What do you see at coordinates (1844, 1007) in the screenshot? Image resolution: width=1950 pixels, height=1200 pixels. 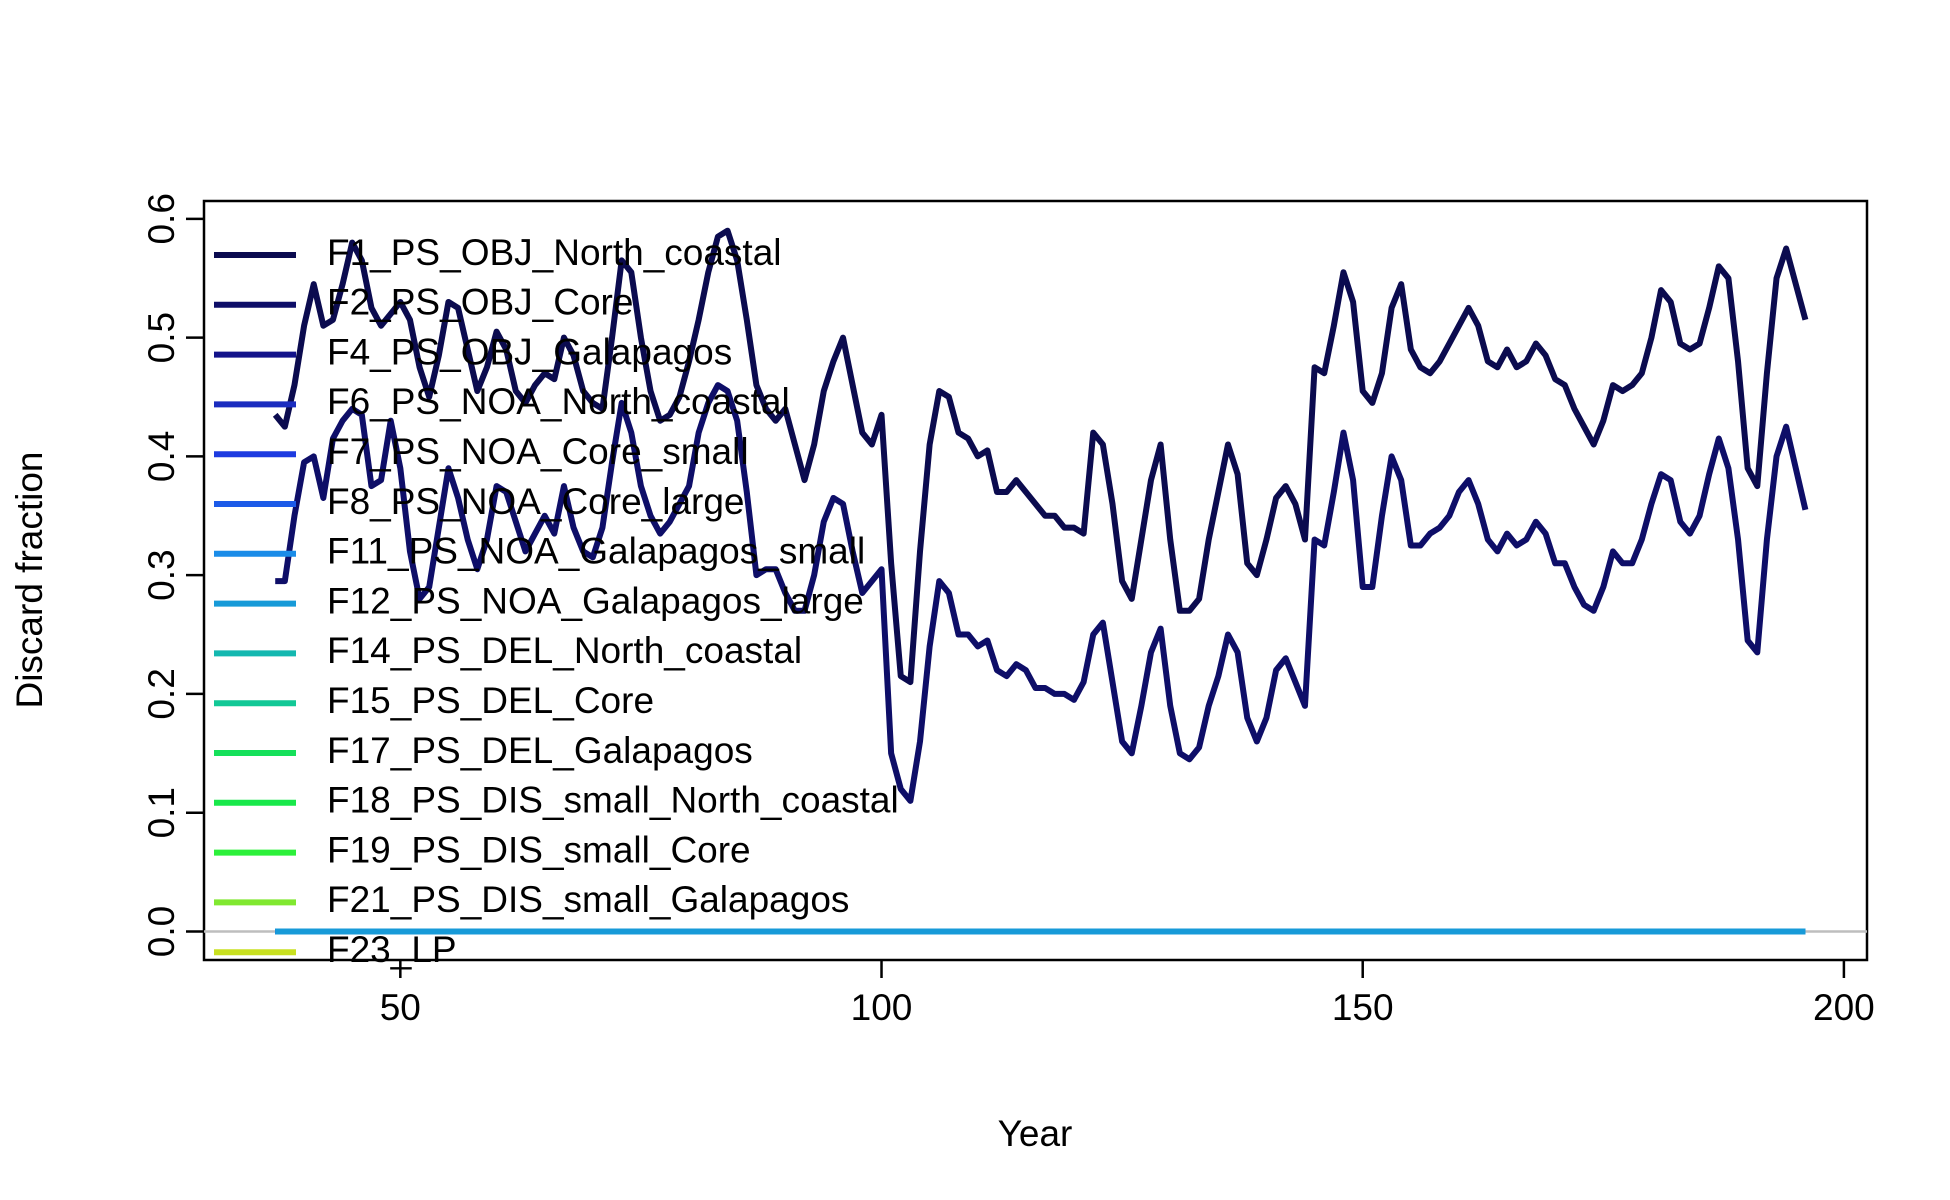 I see `x-tick-label: 200` at bounding box center [1844, 1007].